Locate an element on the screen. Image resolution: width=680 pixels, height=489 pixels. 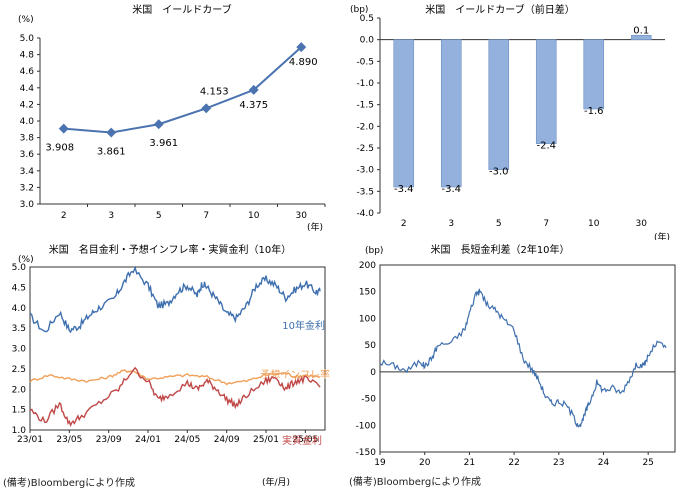
y-tick-label: 3.2 is located at coordinates (27, 188).